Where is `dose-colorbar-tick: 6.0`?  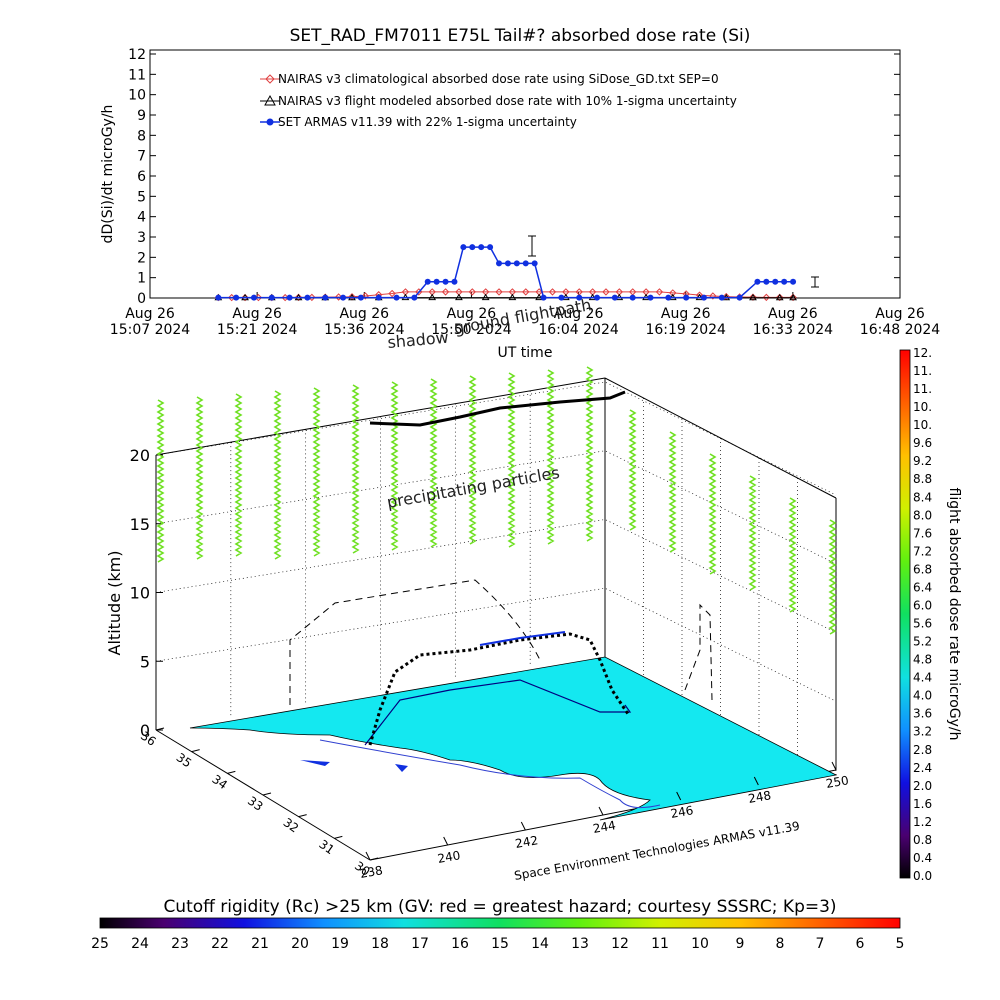 dose-colorbar-tick: 6.0 is located at coordinates (922, 605).